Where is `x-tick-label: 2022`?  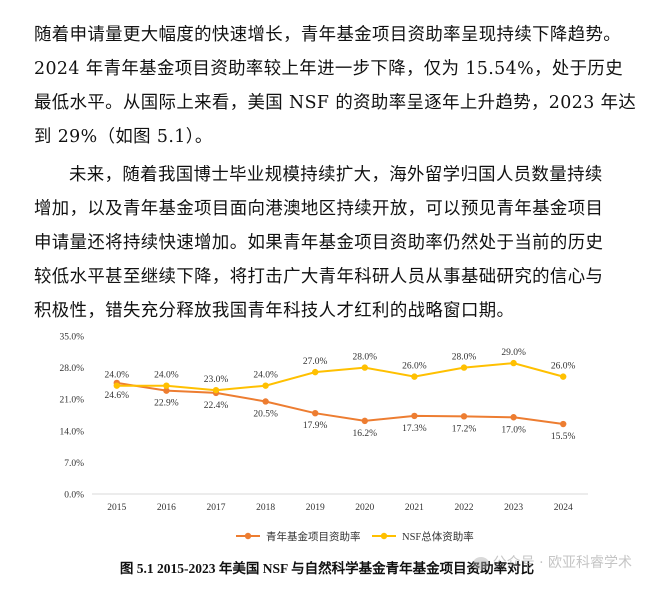 x-tick-label: 2022 is located at coordinates (464, 508).